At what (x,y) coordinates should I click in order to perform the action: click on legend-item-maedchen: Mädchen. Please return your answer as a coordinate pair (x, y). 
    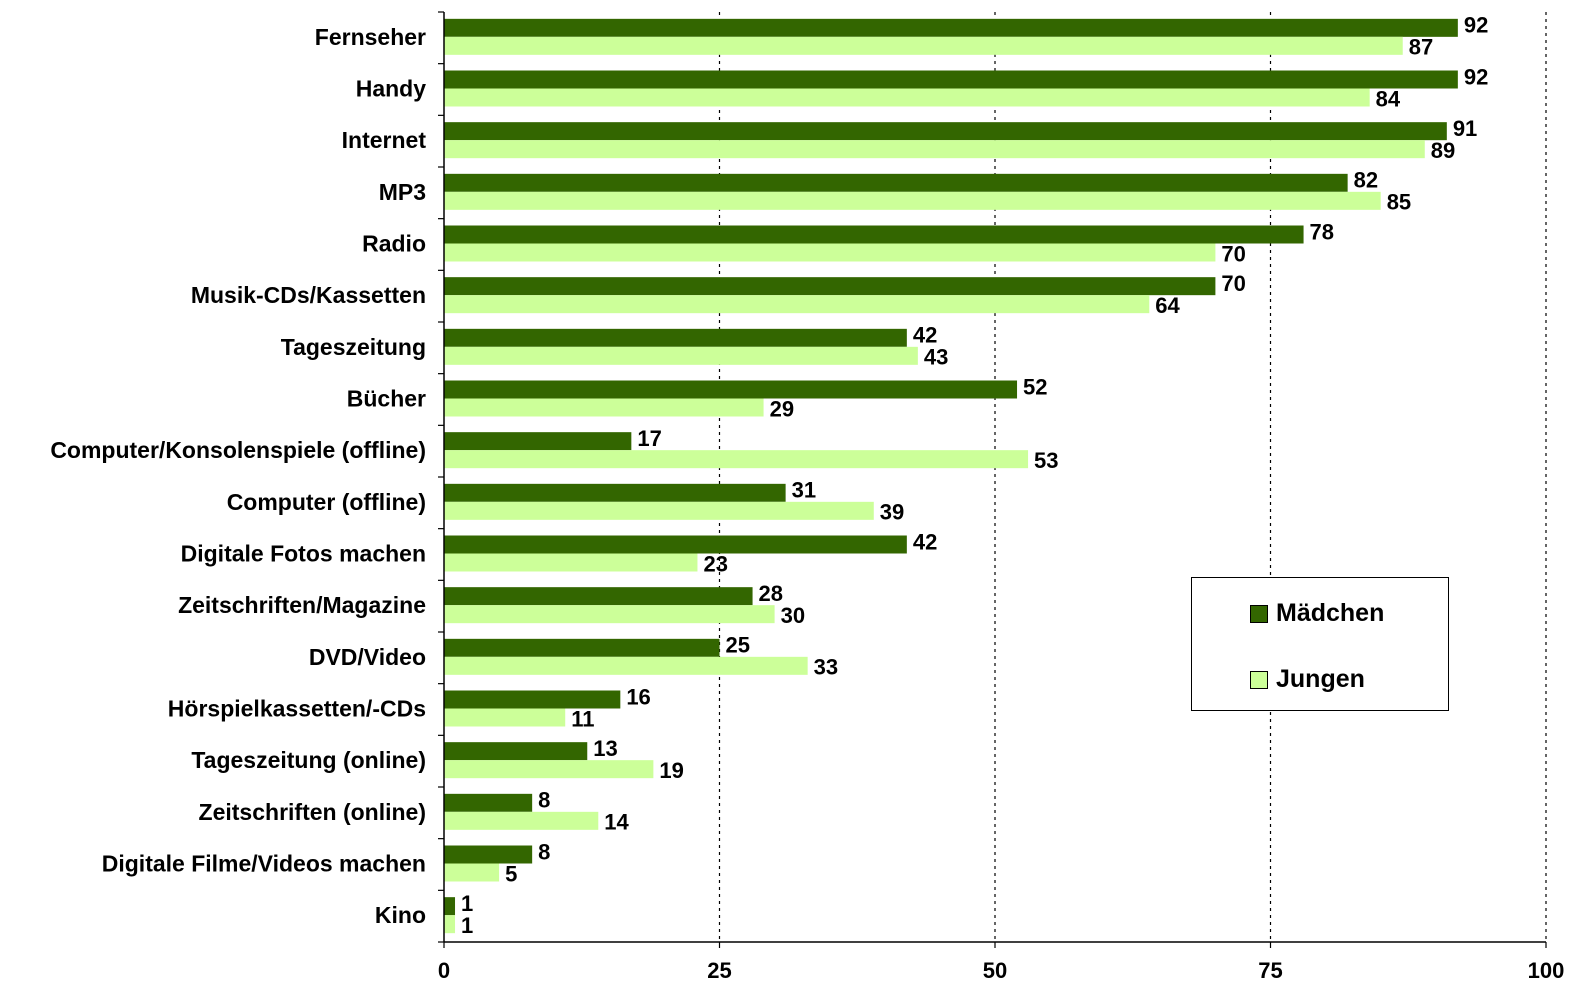
    Looking at the image, I should click on (1317, 613).